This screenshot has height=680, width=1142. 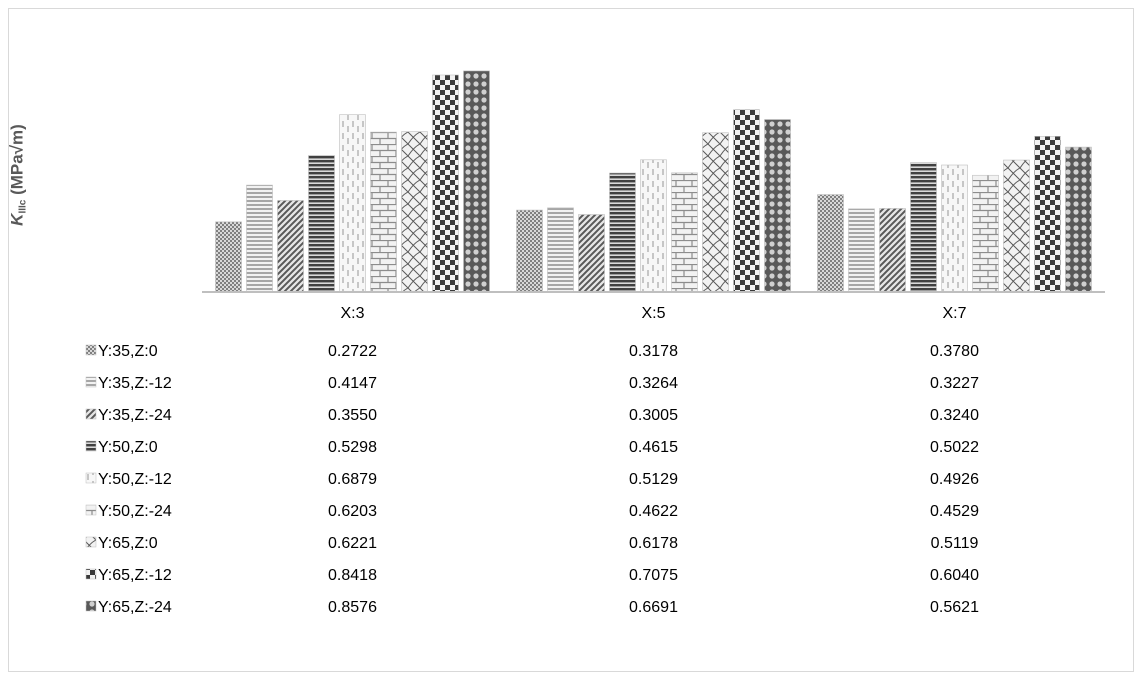 I want to click on legend-series-name: Y:35,Z:-24, so click(x=135, y=415).